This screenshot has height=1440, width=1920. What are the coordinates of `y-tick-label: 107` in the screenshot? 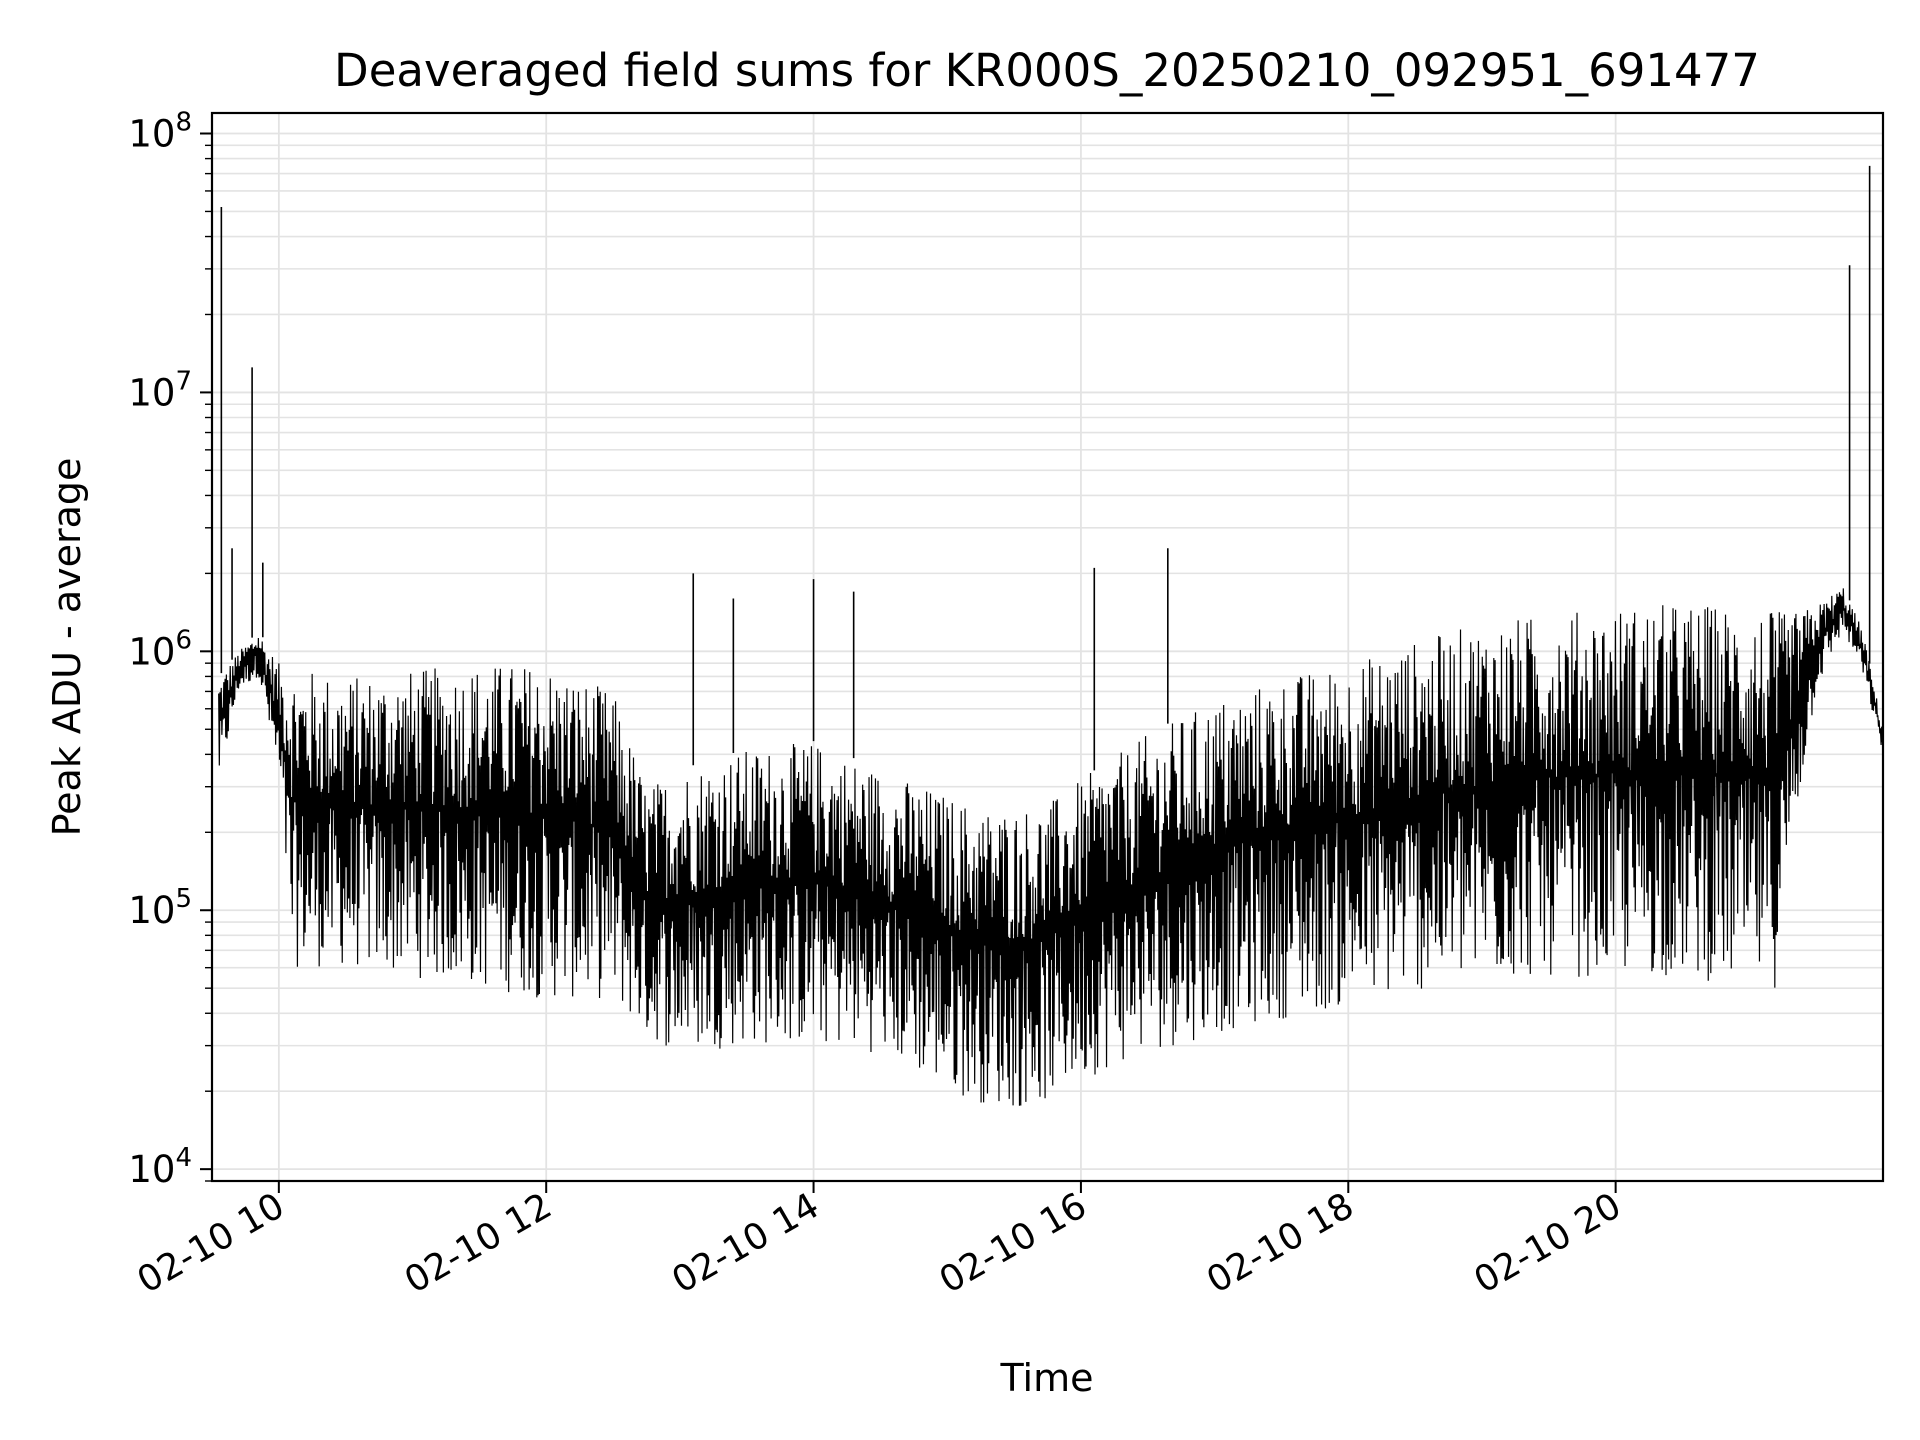 It's located at (160, 390).